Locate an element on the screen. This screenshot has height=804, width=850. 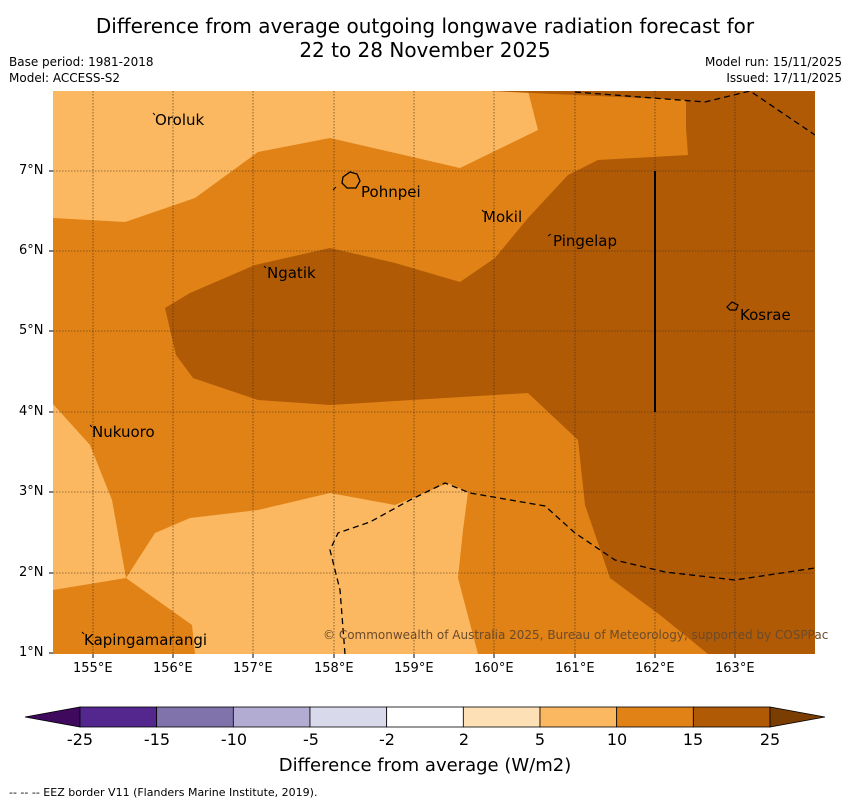
lon-label-160e: 160°E is located at coordinates (494, 668).